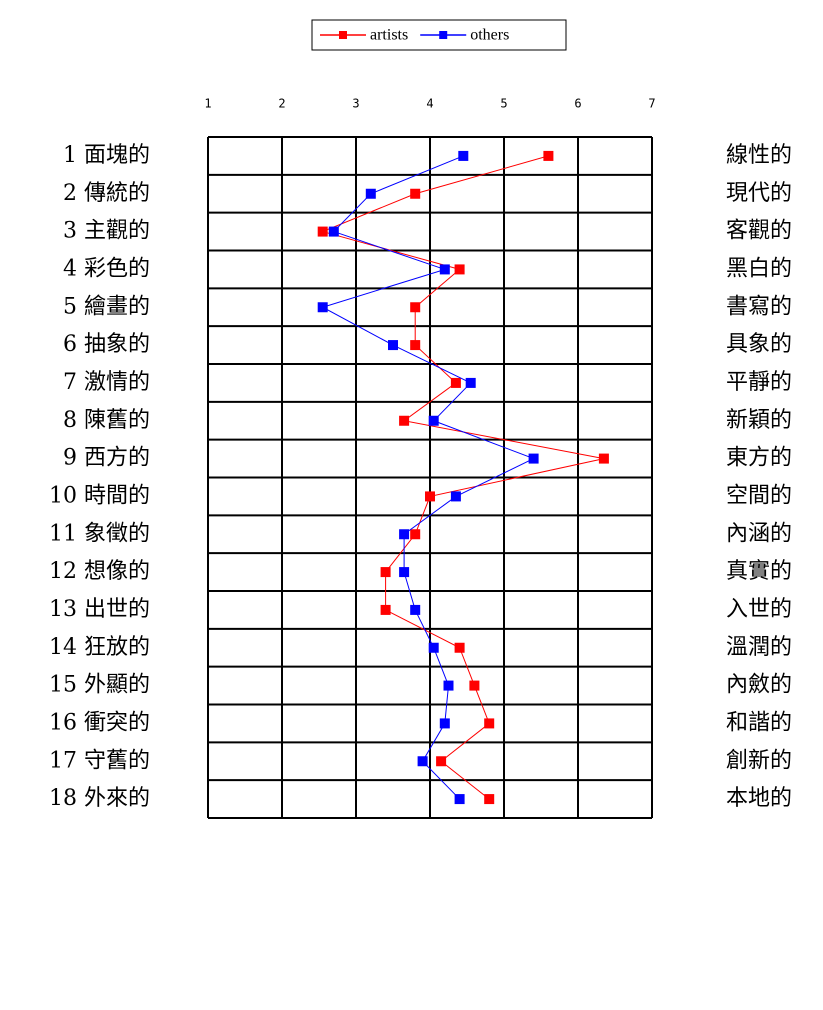  Describe the element at coordinates (759, 798) in the screenshot. I see `right-label: 本地的` at that location.